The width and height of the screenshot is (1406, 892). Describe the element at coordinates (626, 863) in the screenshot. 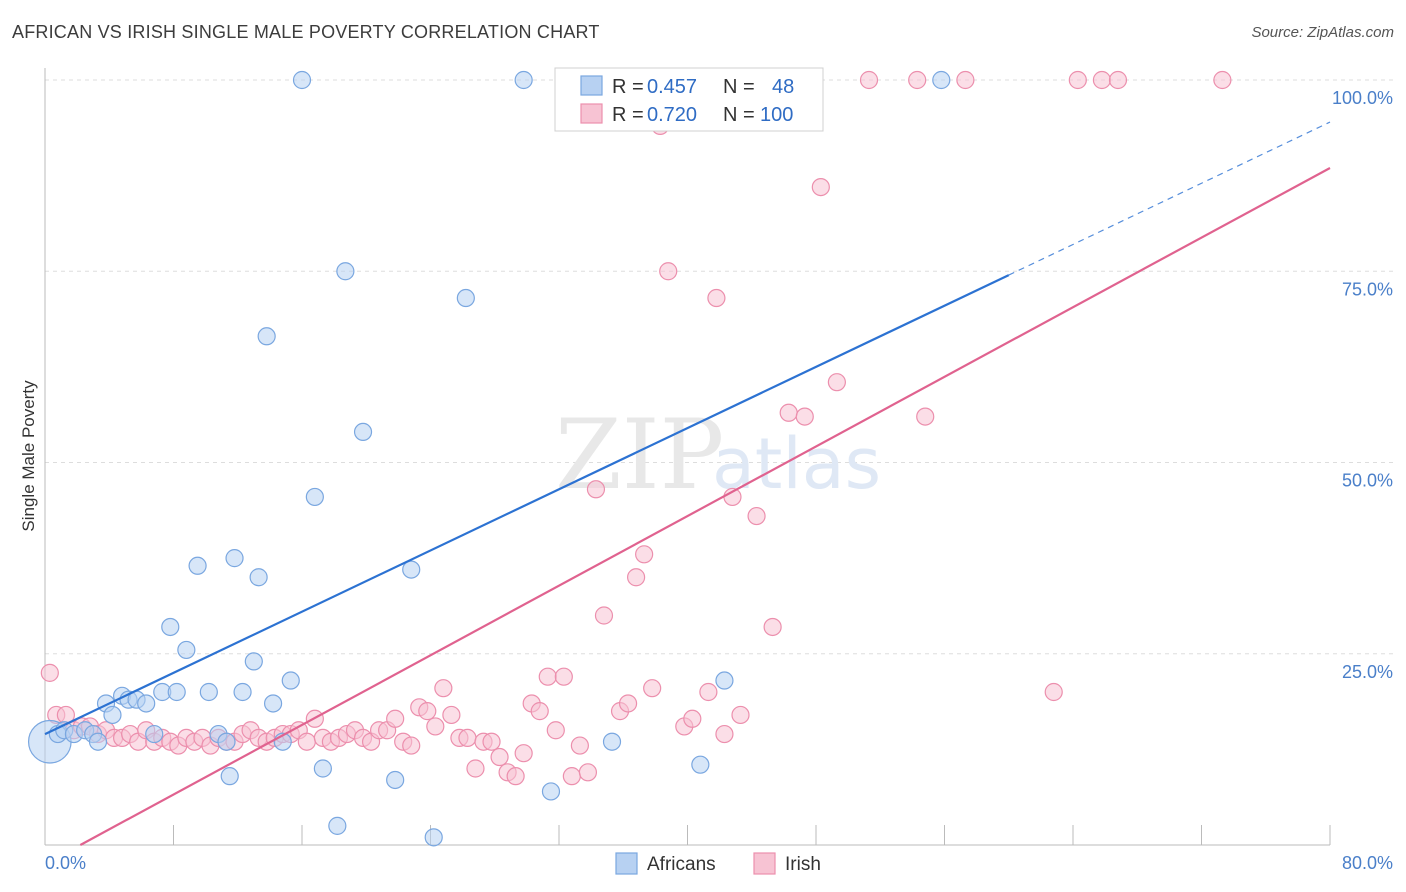

I see `bottom-legend-swatch-africans` at that location.